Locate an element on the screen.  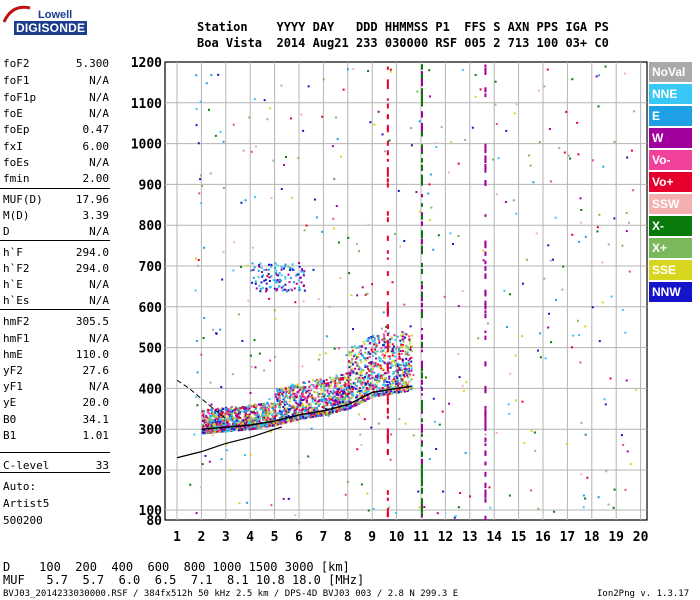
y-tick-label: 1200 is located at coordinates (146, 63).